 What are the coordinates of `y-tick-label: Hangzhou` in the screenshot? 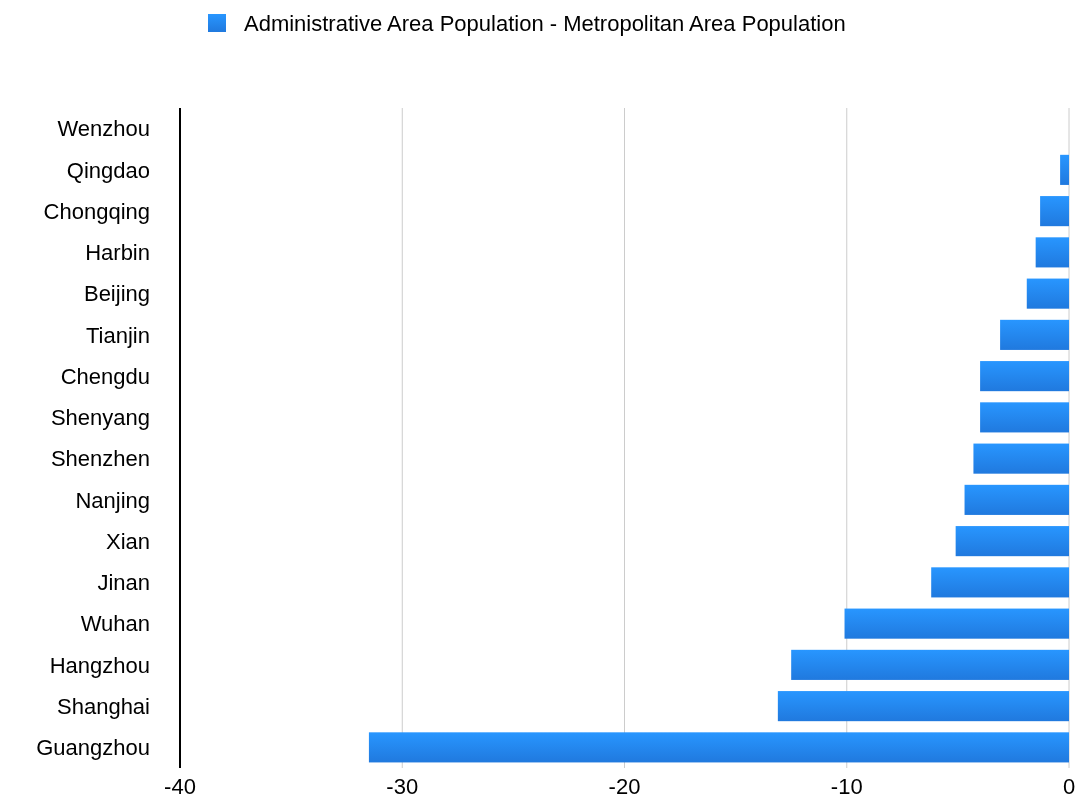 It's located at (99, 665).